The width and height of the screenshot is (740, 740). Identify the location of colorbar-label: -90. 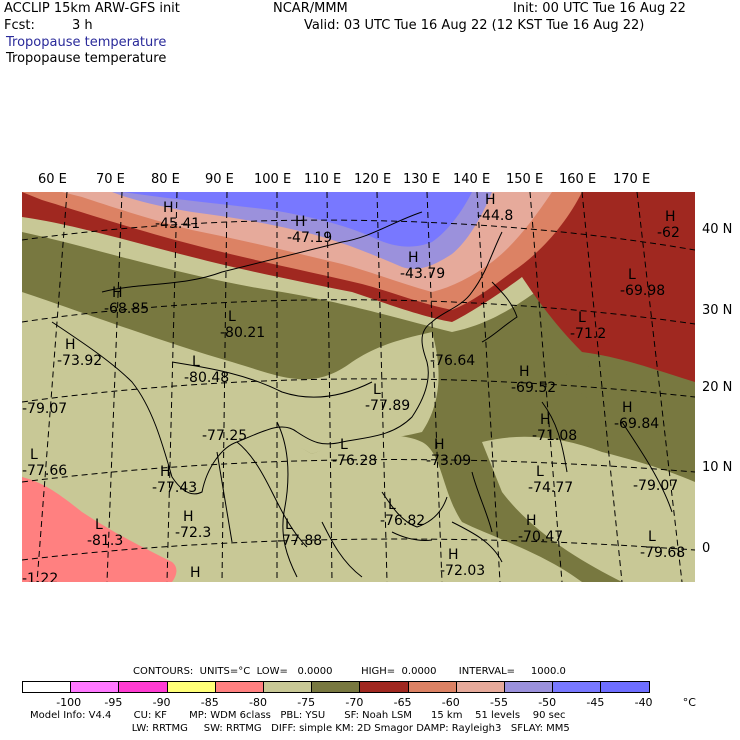
(161, 702).